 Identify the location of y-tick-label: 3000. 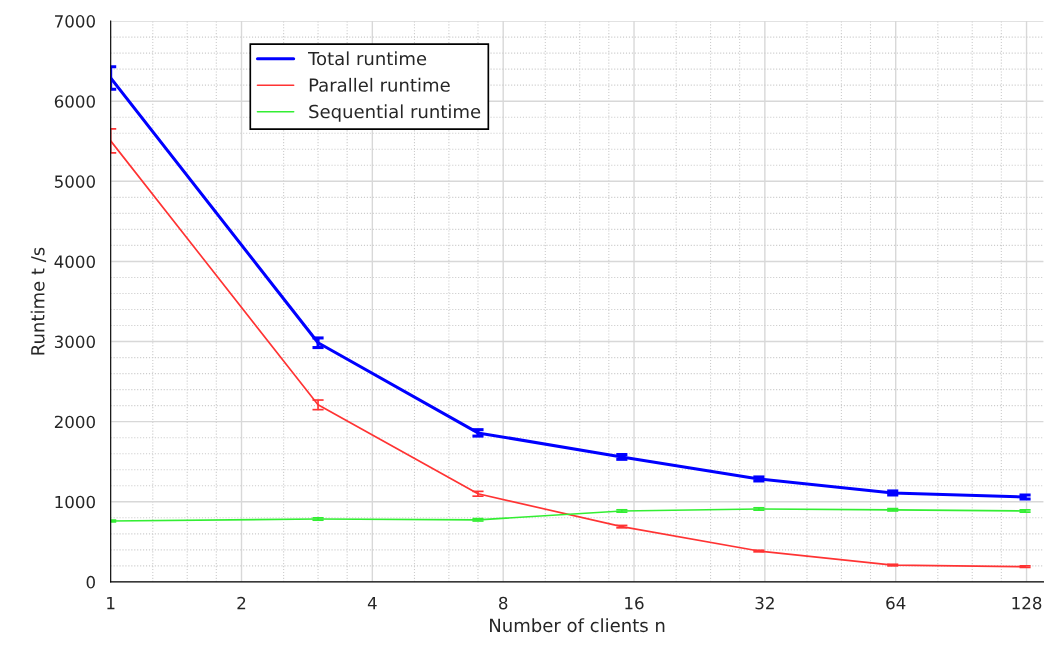
(74, 342).